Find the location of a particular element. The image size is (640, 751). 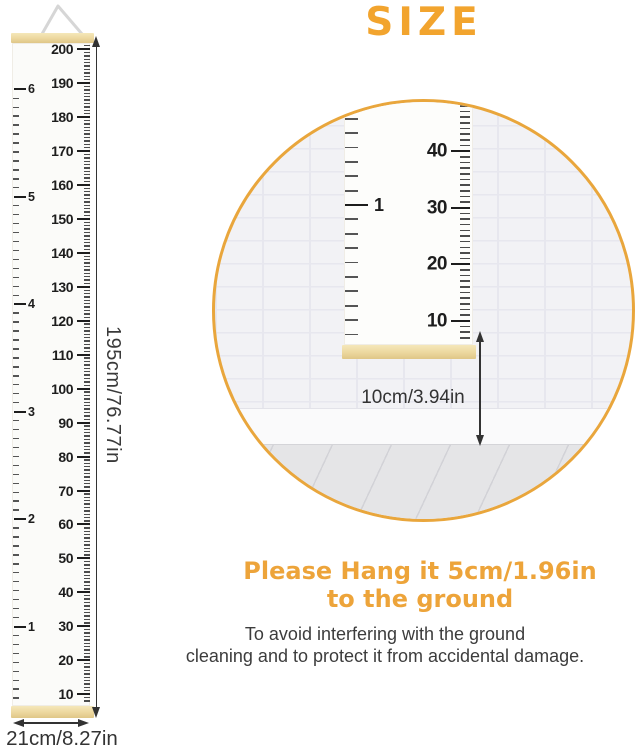

cm-tick-label: 180 is located at coordinates (62, 117).